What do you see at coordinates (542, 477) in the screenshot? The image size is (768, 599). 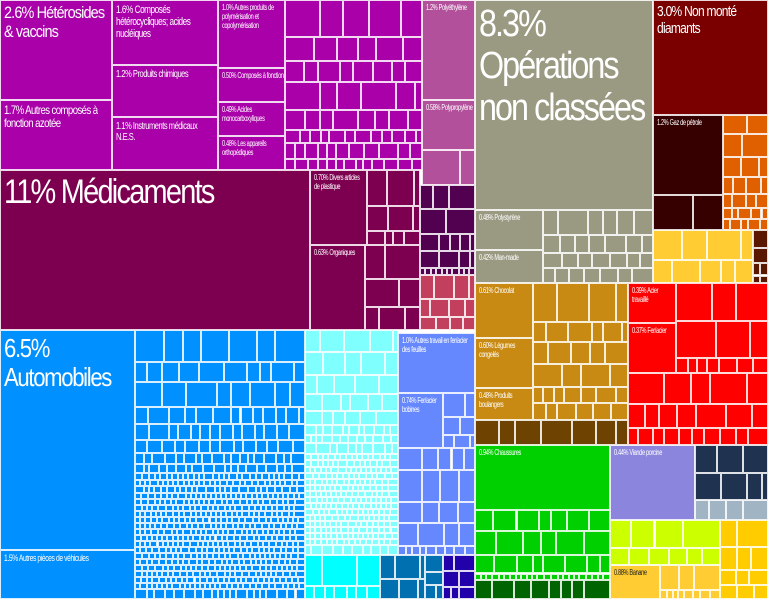 I see `treemap-item: 0.94% Chaussures` at bounding box center [542, 477].